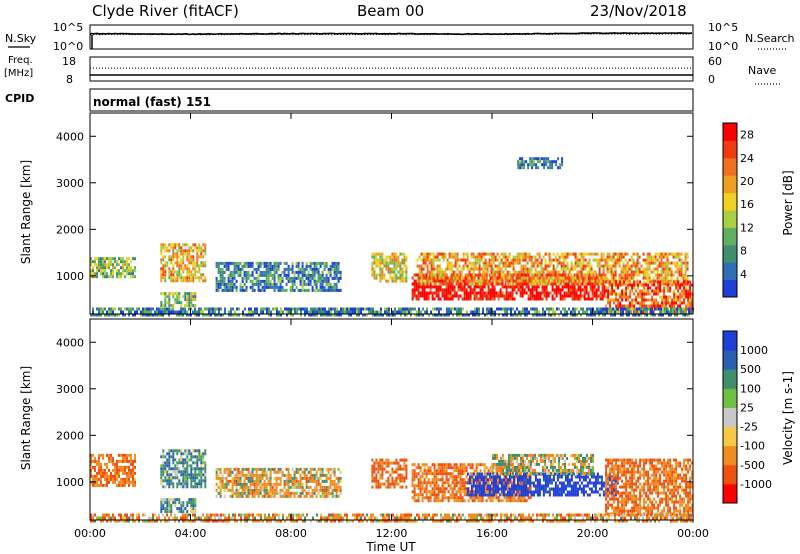 The height and width of the screenshot is (554, 800). I want to click on noise-panel: N.Sky 10^5 10^0 10^5 10^0 N.Search, so click(400, 37).